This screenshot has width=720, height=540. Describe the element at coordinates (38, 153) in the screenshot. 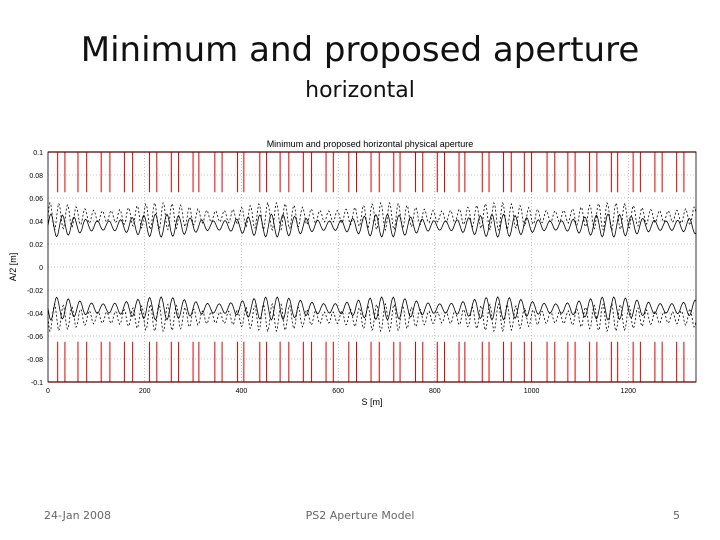

I see `y-tick-label: 0.1` at that location.